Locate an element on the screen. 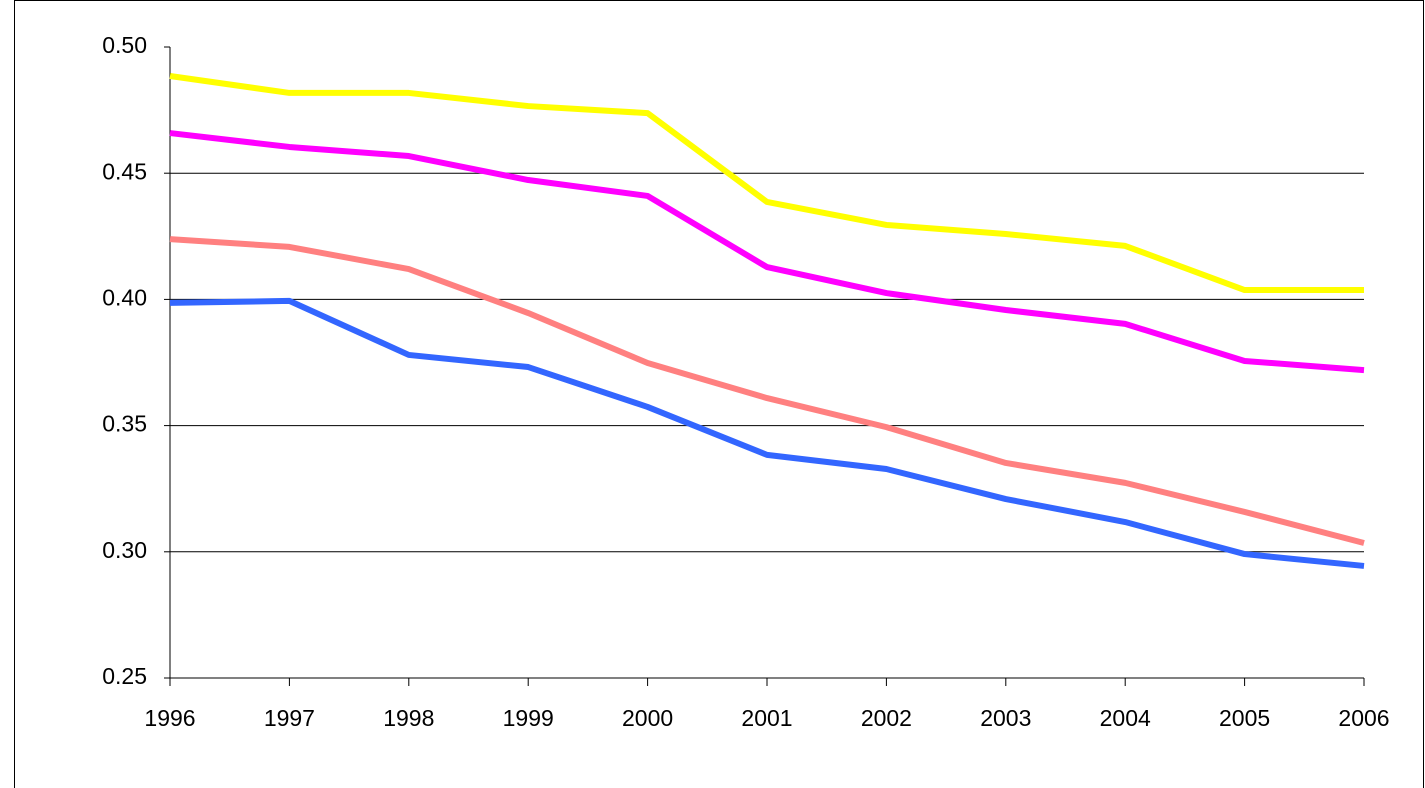 The image size is (1425, 788). x-tick-label: 2003 is located at coordinates (1005, 718).